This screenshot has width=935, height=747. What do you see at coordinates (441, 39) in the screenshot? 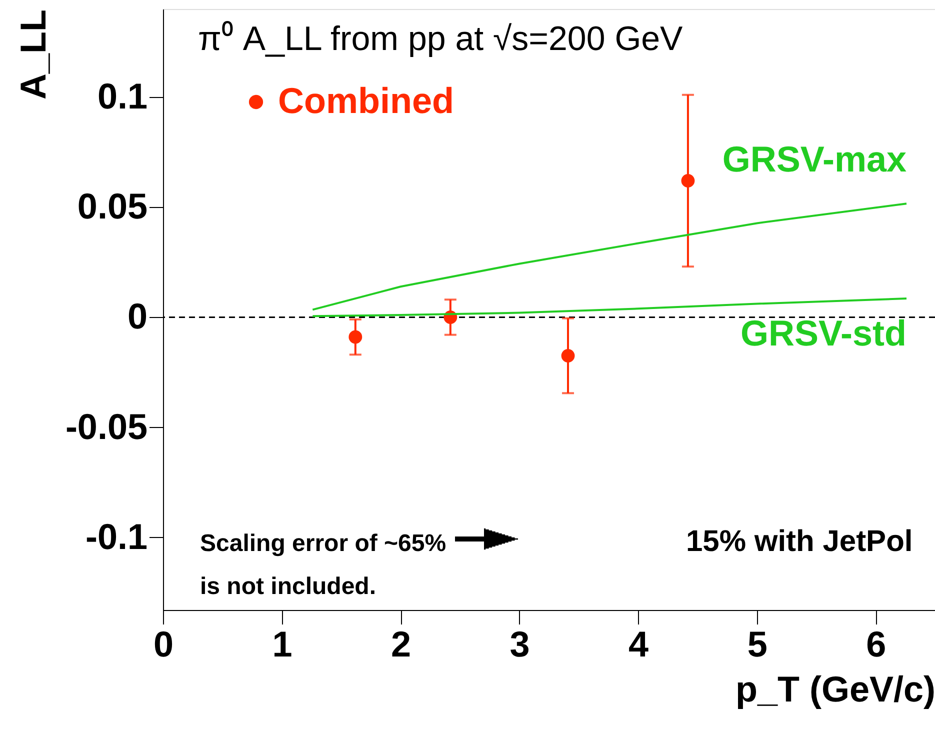
I see `chart-title: π⁰ A_LL from pp at √s=200 GeV` at bounding box center [441, 39].